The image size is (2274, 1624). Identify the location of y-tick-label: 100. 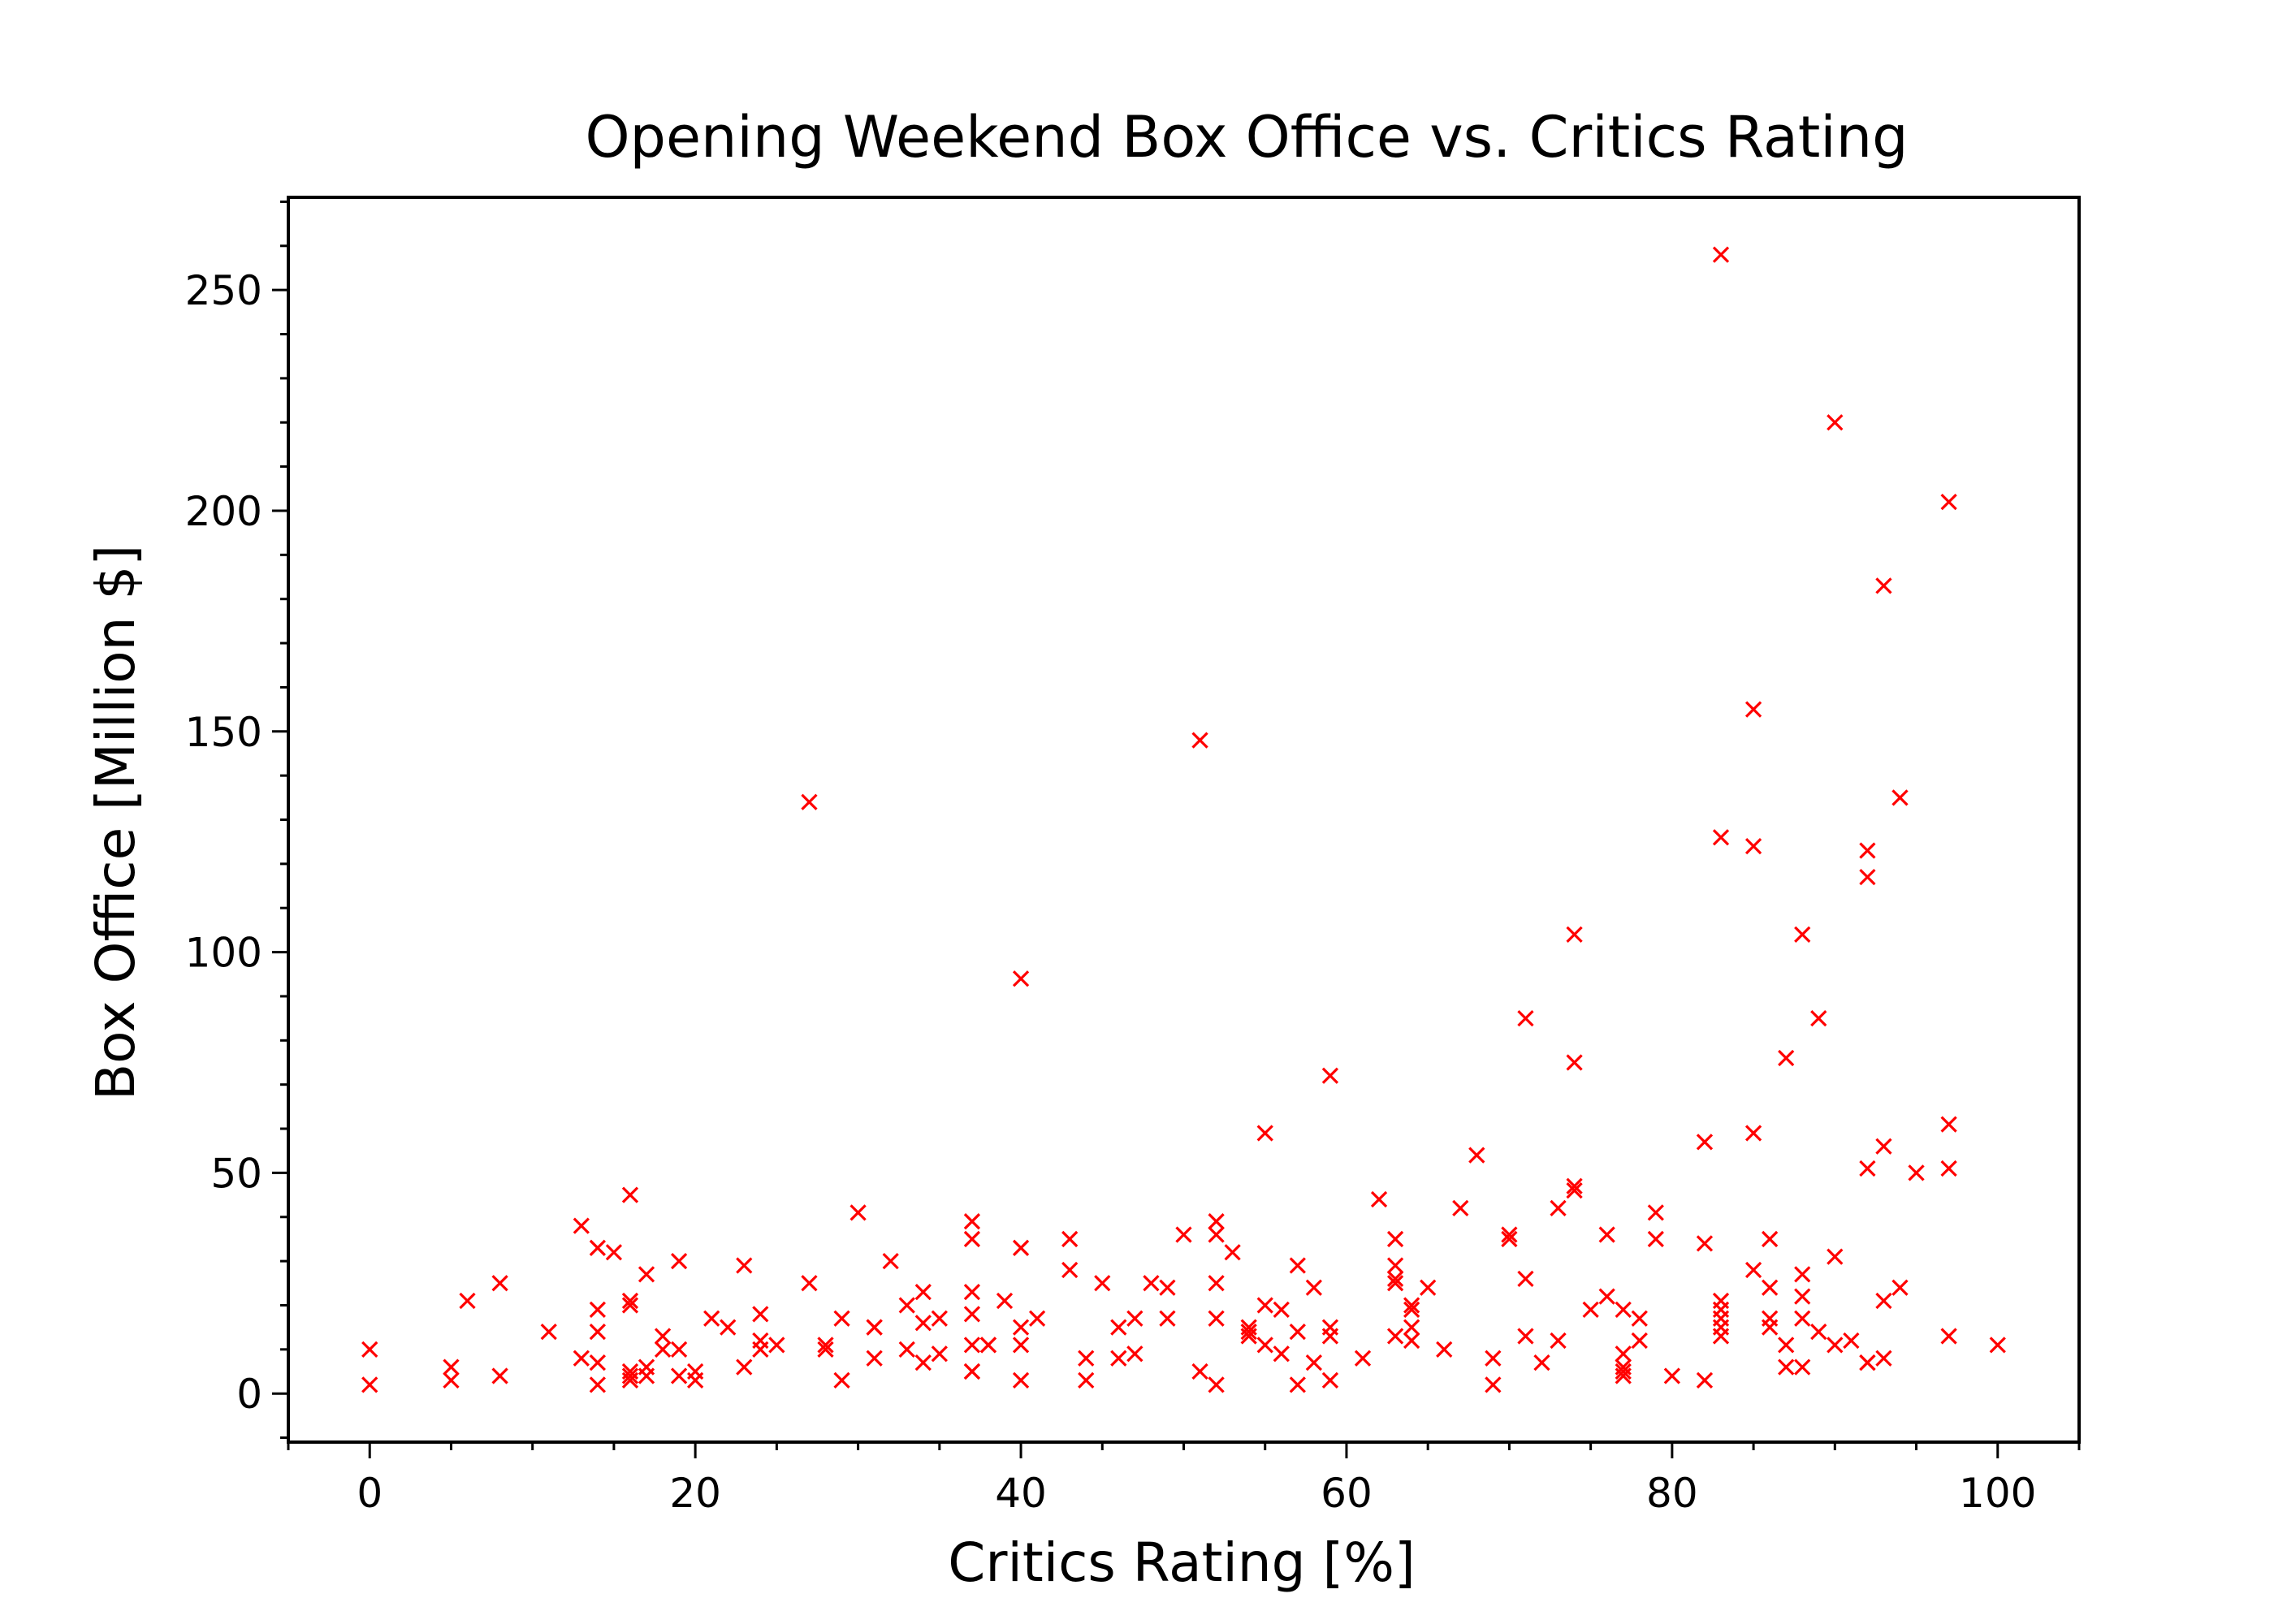
(224, 954).